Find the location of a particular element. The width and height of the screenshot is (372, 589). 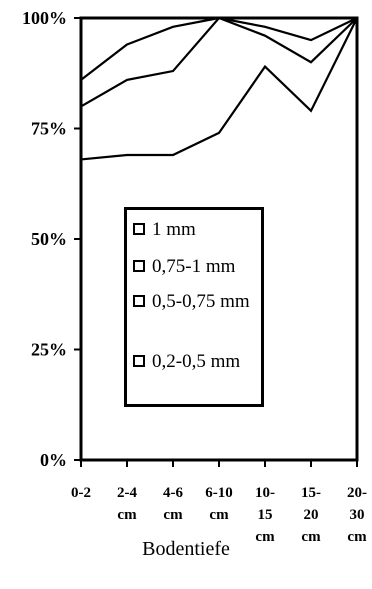

y-tick-label: 50% is located at coordinates (49, 239).